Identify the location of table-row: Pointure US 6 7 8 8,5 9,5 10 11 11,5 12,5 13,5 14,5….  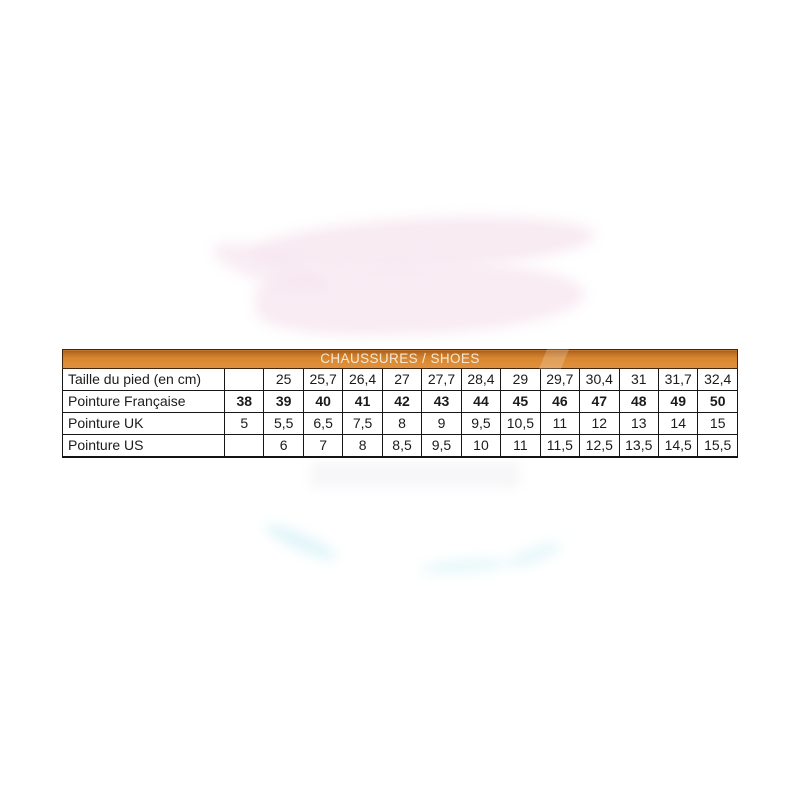
(400, 446).